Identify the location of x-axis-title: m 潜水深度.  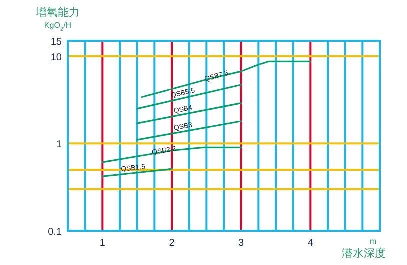
(364, 248).